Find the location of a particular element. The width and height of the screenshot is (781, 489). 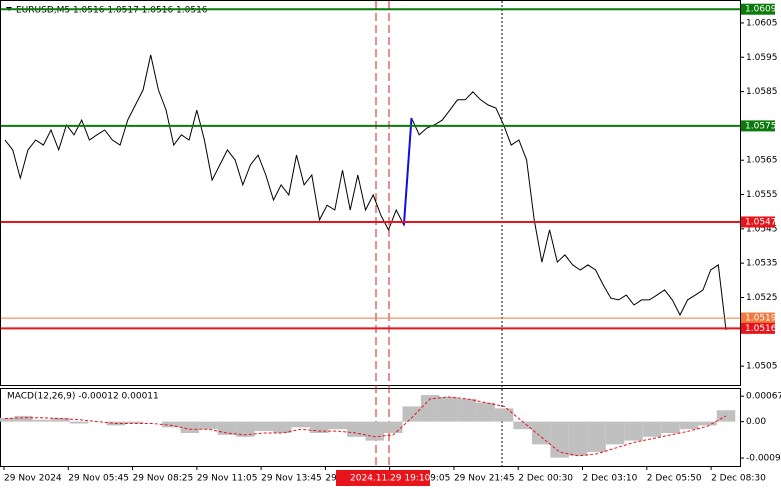

level-label: 1.0519 is located at coordinates (761, 319).